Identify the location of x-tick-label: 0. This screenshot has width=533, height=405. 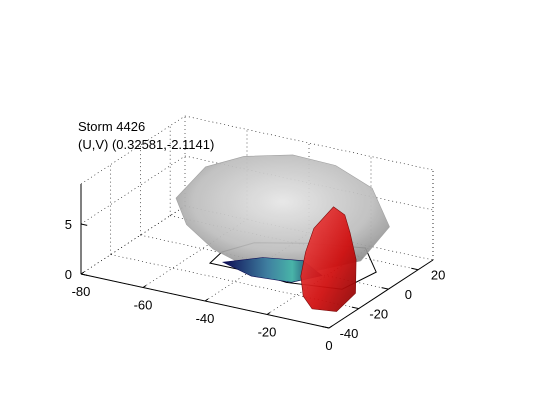
(328, 345).